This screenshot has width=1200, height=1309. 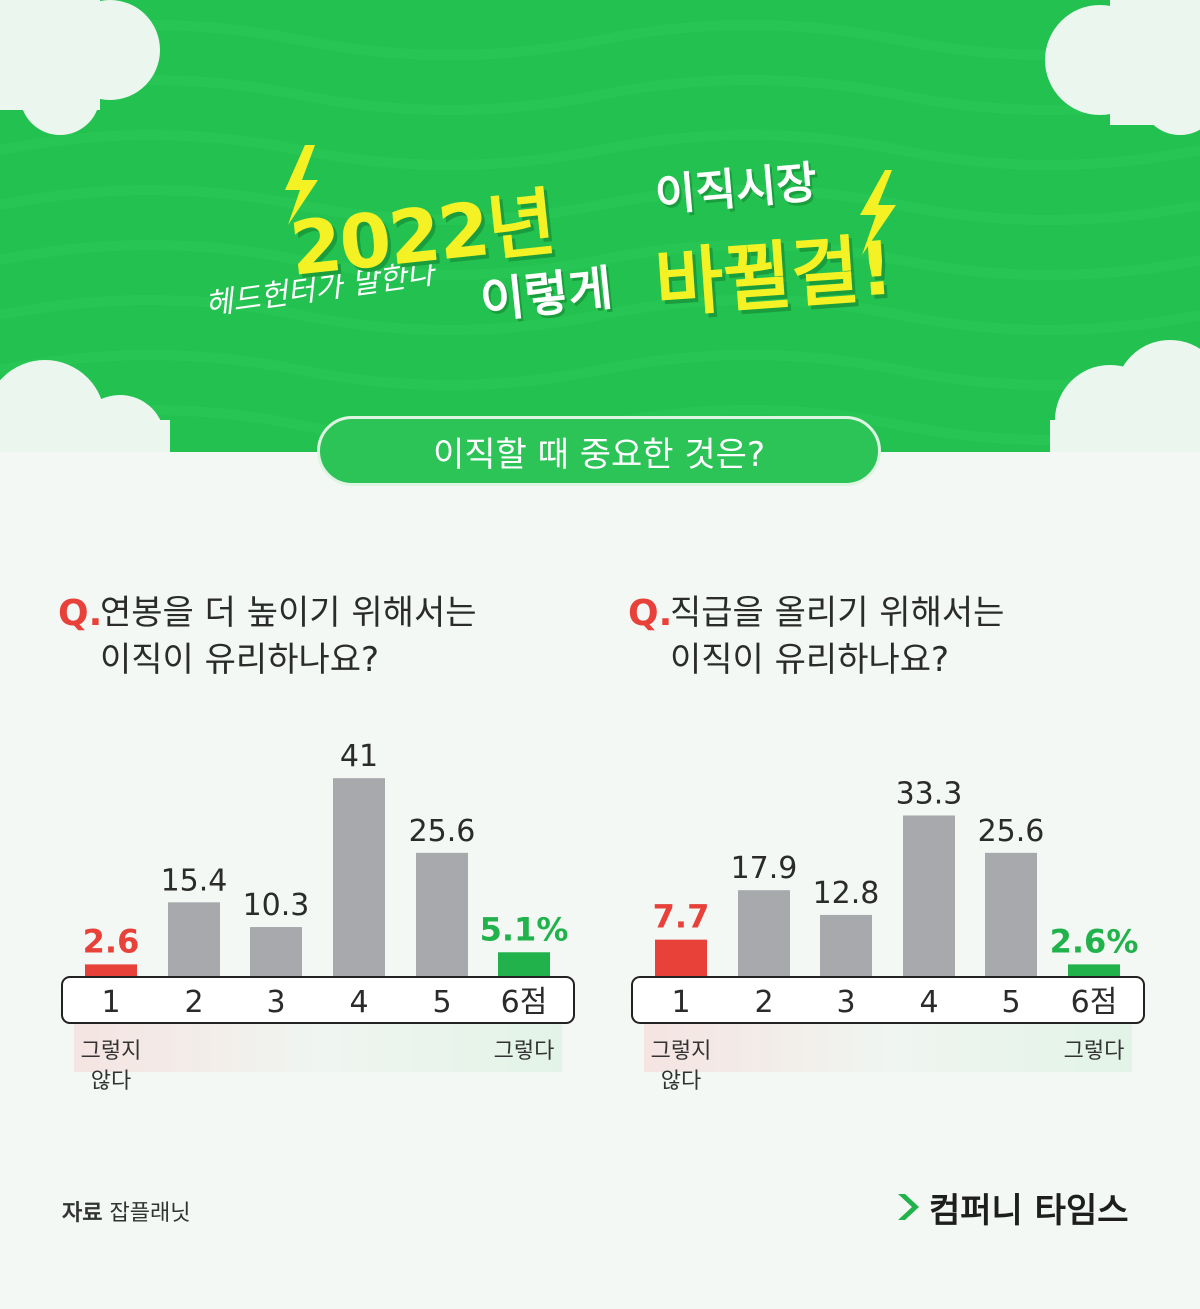 I want to click on source-label: 자료, so click(x=82, y=1213).